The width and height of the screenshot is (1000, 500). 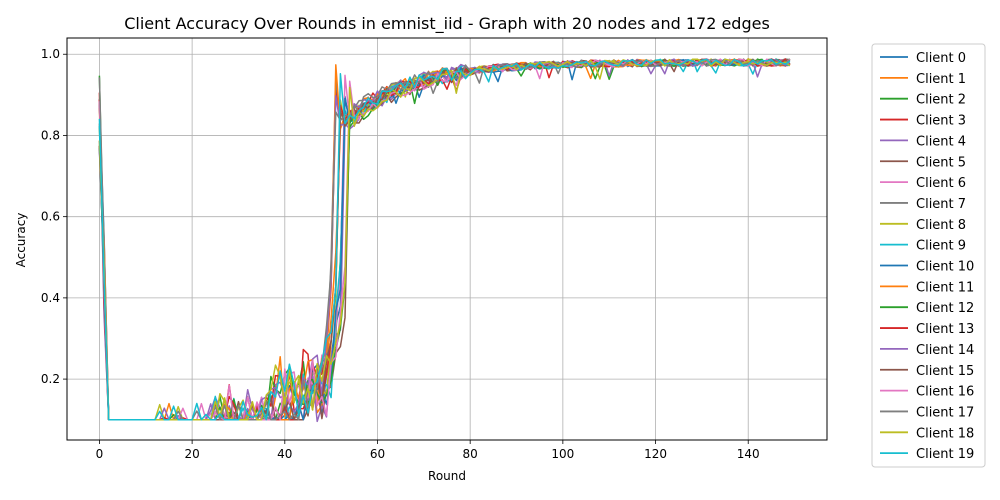 I want to click on legend-box, so click(x=928, y=255).